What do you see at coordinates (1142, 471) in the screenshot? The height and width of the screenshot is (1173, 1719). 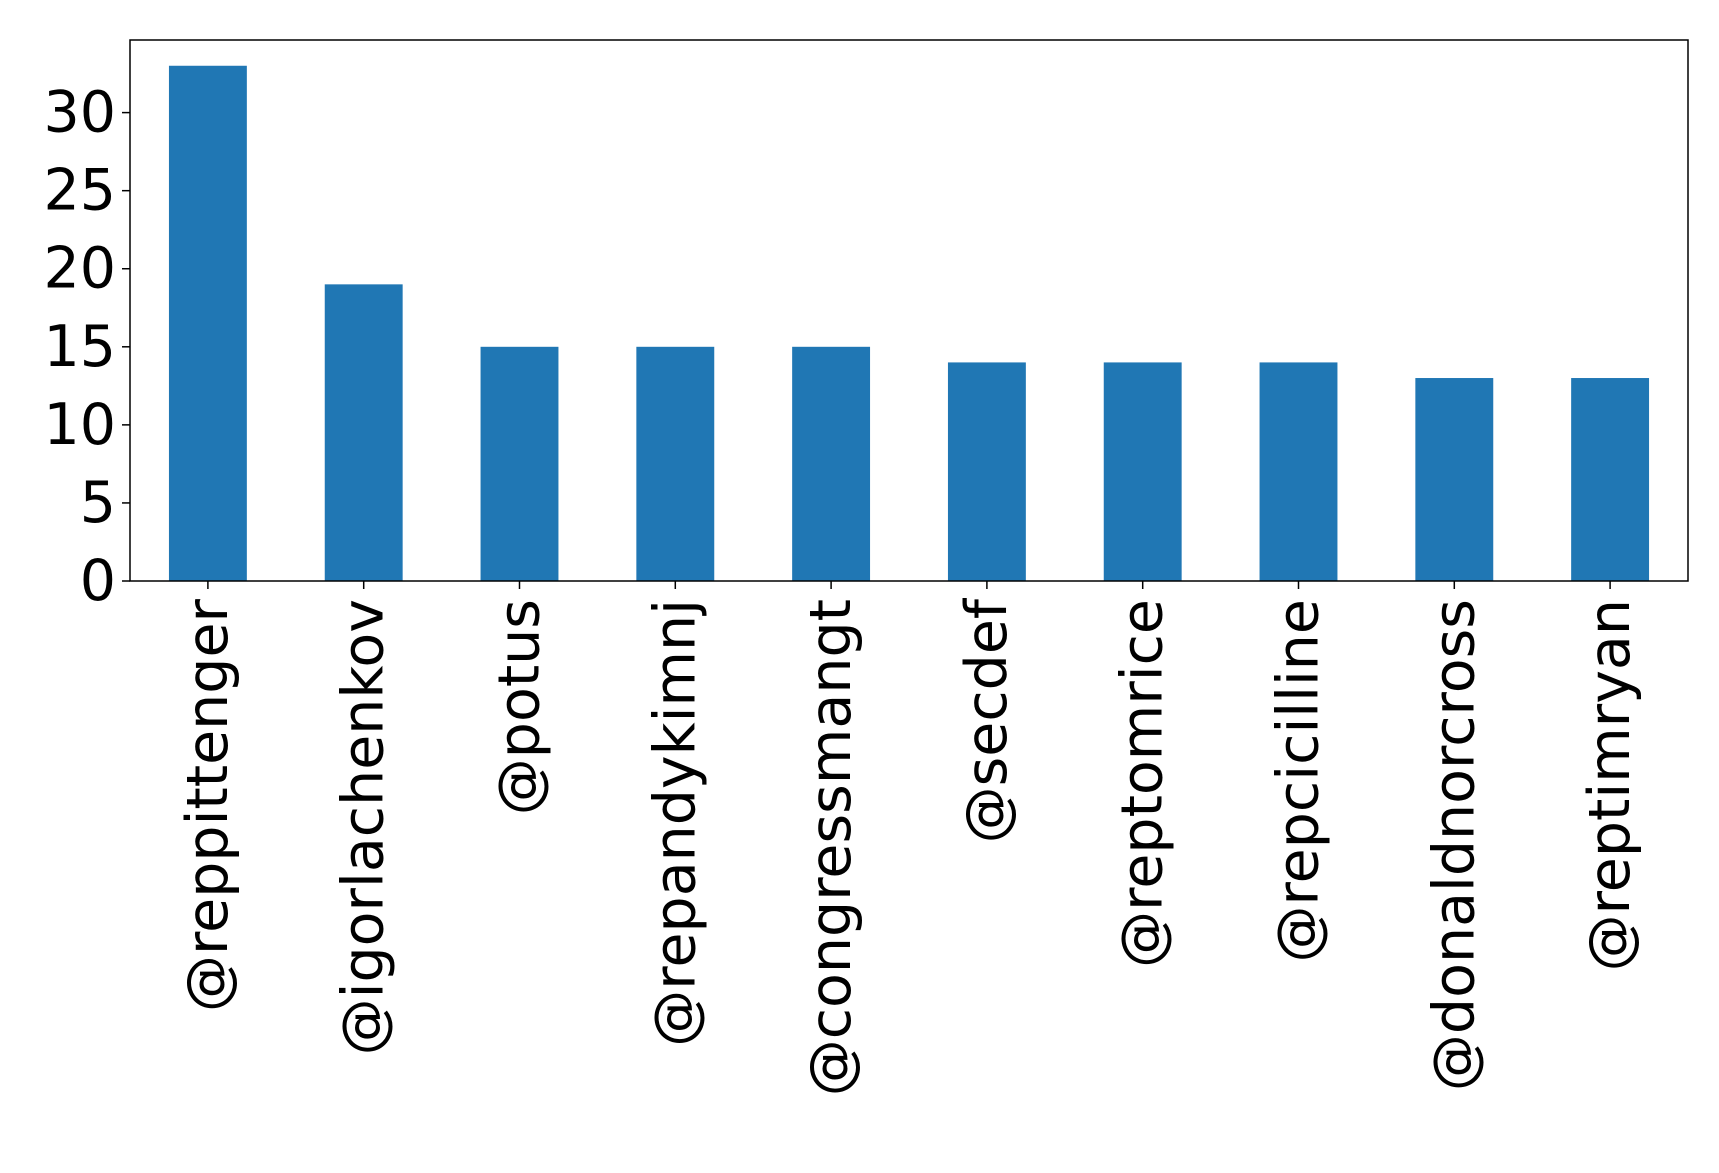 I see `bar-reptomrice` at bounding box center [1142, 471].